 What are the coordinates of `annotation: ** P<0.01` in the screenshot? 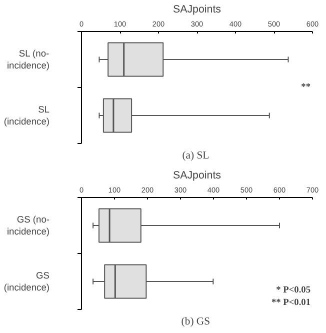 It's located at (291, 303).